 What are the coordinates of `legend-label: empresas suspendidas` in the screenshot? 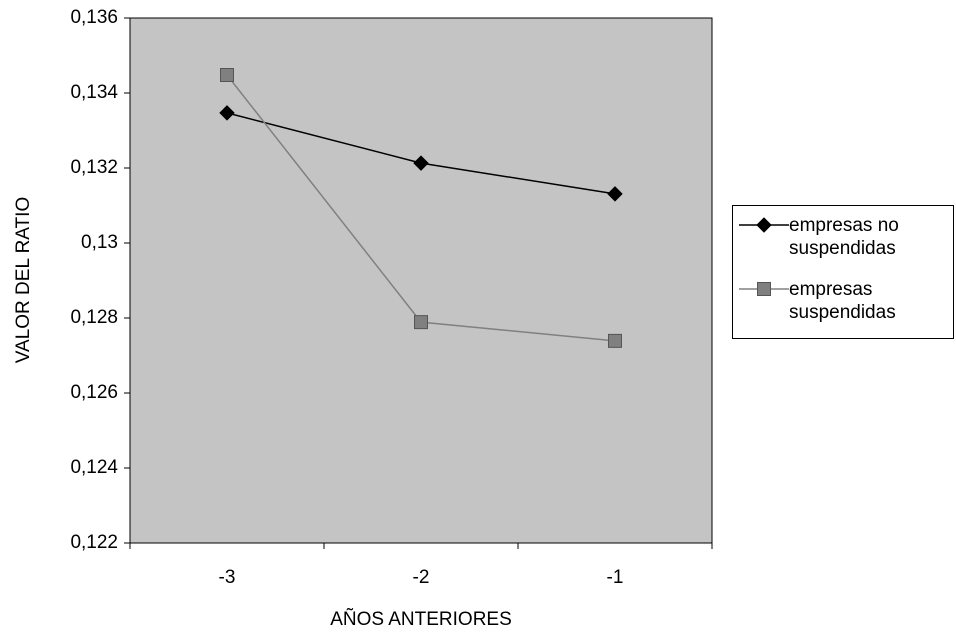 It's located at (842, 301).